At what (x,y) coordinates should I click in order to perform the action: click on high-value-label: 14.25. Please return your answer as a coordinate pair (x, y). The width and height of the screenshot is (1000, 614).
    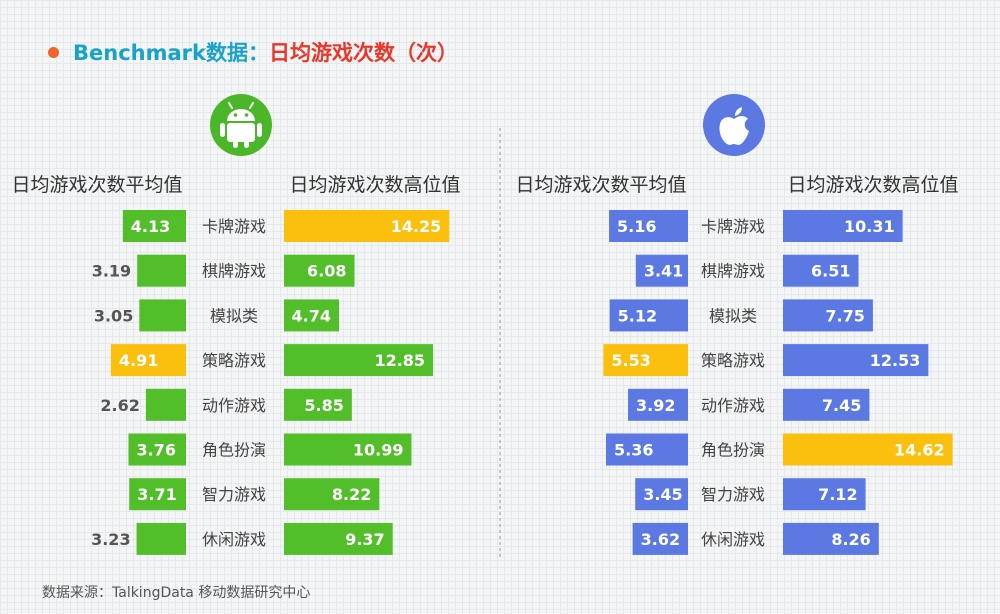
    Looking at the image, I should click on (416, 226).